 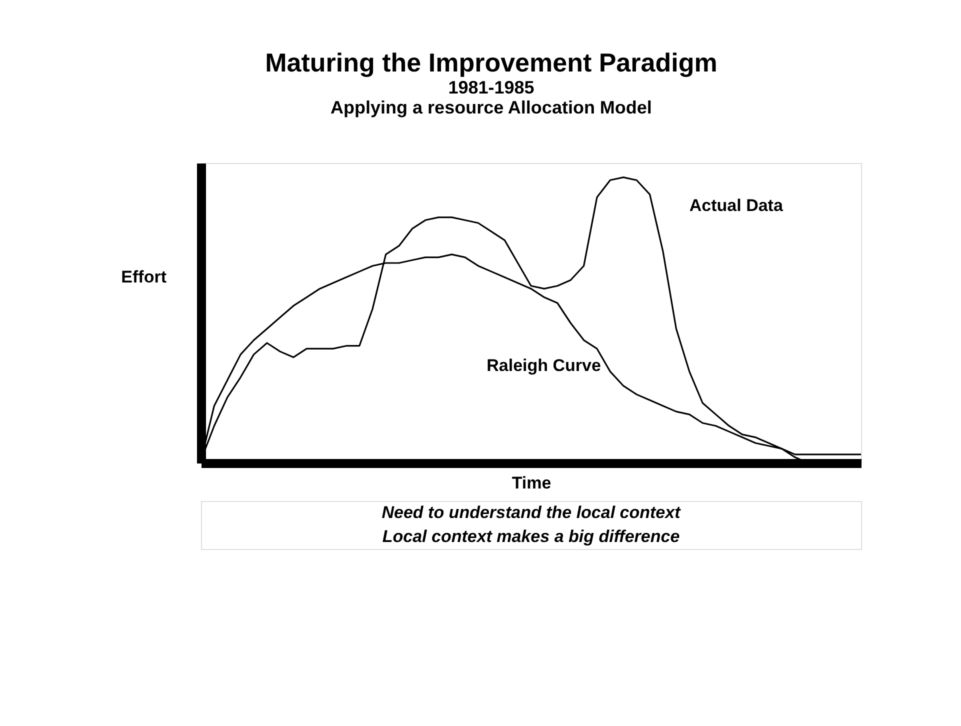 I want to click on y-axis-title: Effort, so click(x=144, y=277).